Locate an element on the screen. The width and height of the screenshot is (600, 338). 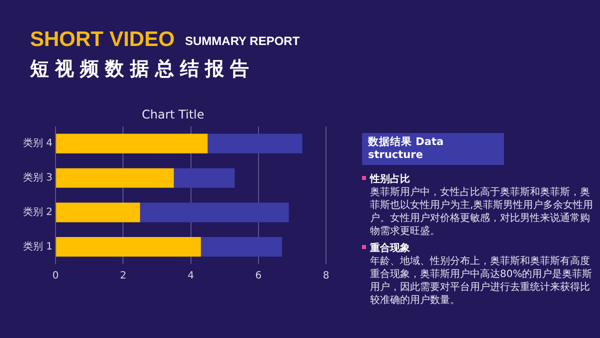
text: 短视频数据总结报告 is located at coordinates (142, 69).